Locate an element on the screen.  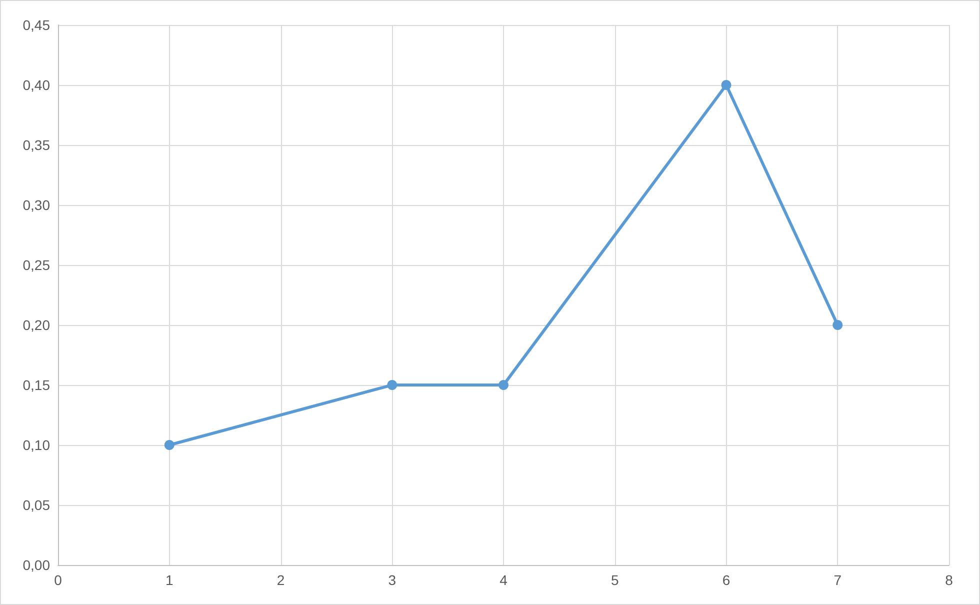
y-tick-label: 0,15 is located at coordinates (36, 385).